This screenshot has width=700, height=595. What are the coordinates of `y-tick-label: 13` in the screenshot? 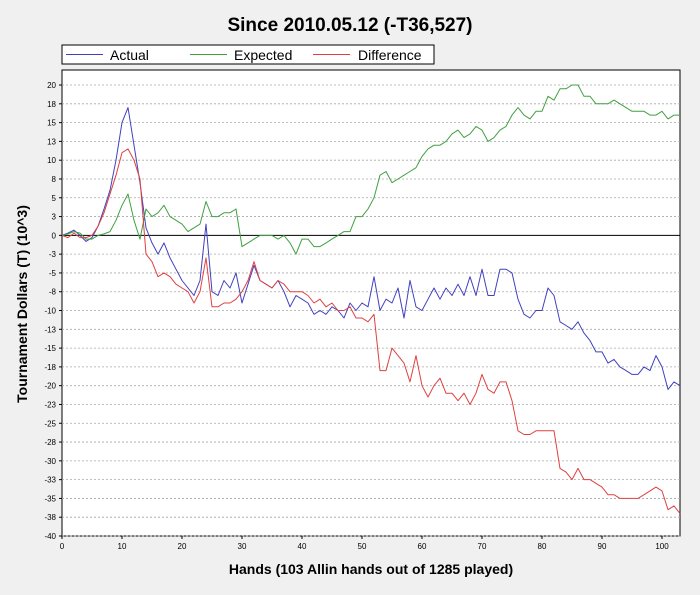 It's located at (51, 141).